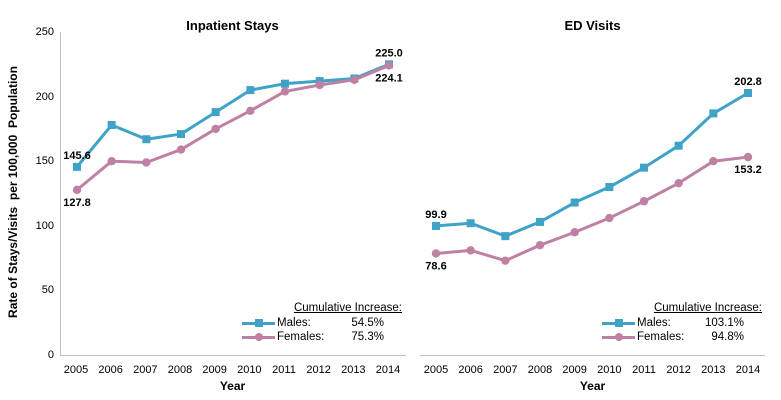 This screenshot has height=400, width=781. Describe the element at coordinates (77, 156) in the screenshot. I see `data-point-label: 145.6` at that location.